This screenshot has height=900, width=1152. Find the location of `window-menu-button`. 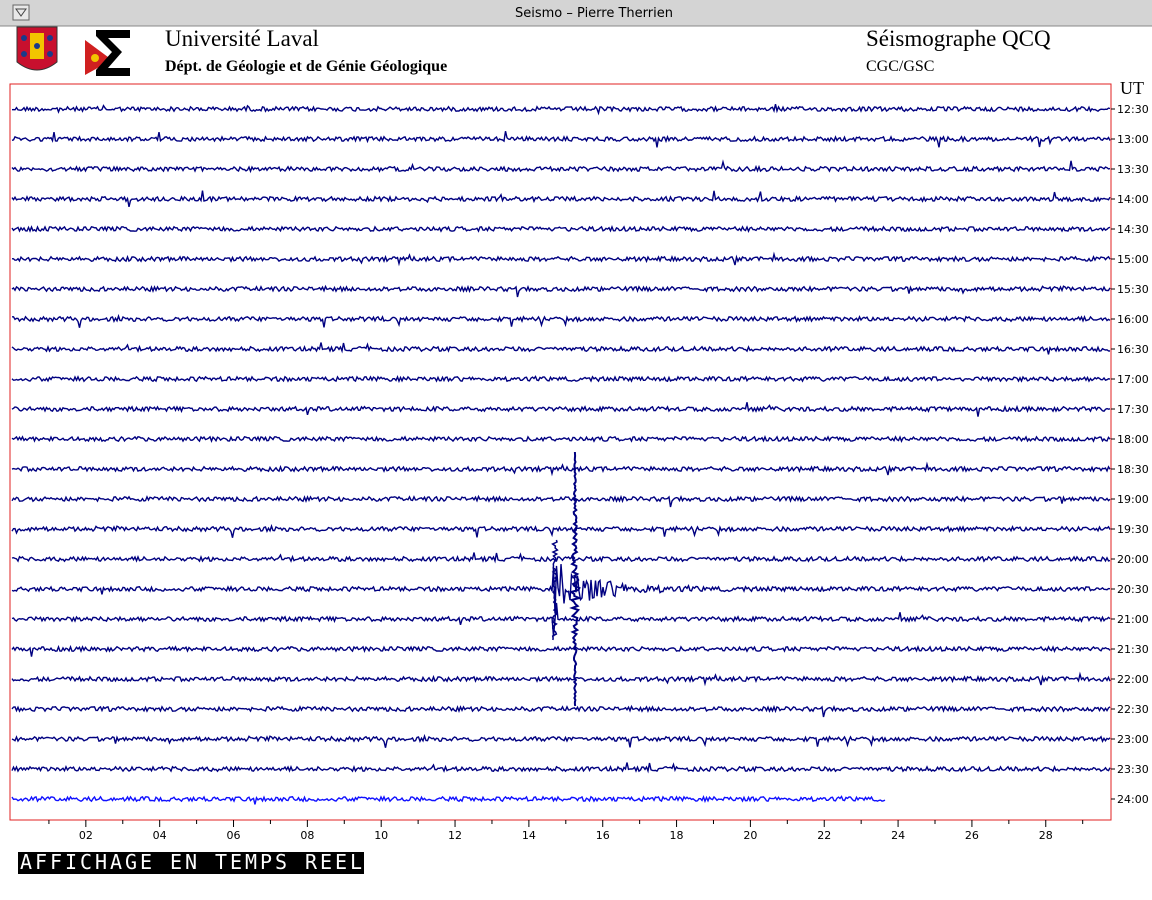

window-menu-button is located at coordinates (21, 12).